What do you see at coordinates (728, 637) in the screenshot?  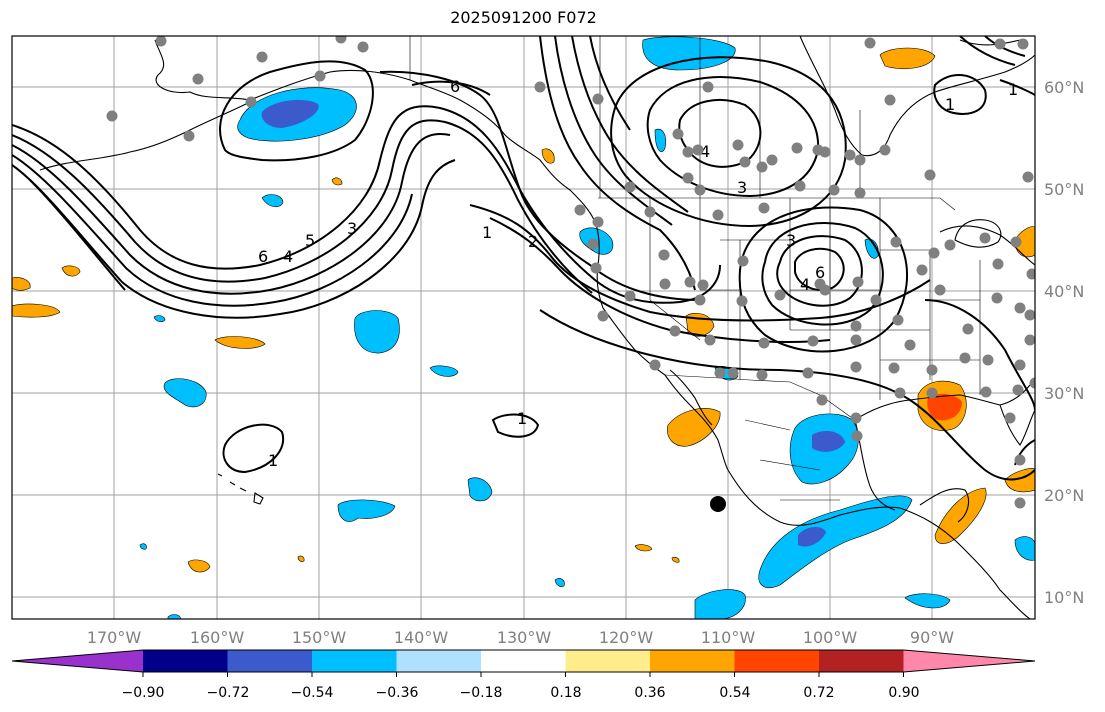 I see `lon-label: 110°W` at bounding box center [728, 637].